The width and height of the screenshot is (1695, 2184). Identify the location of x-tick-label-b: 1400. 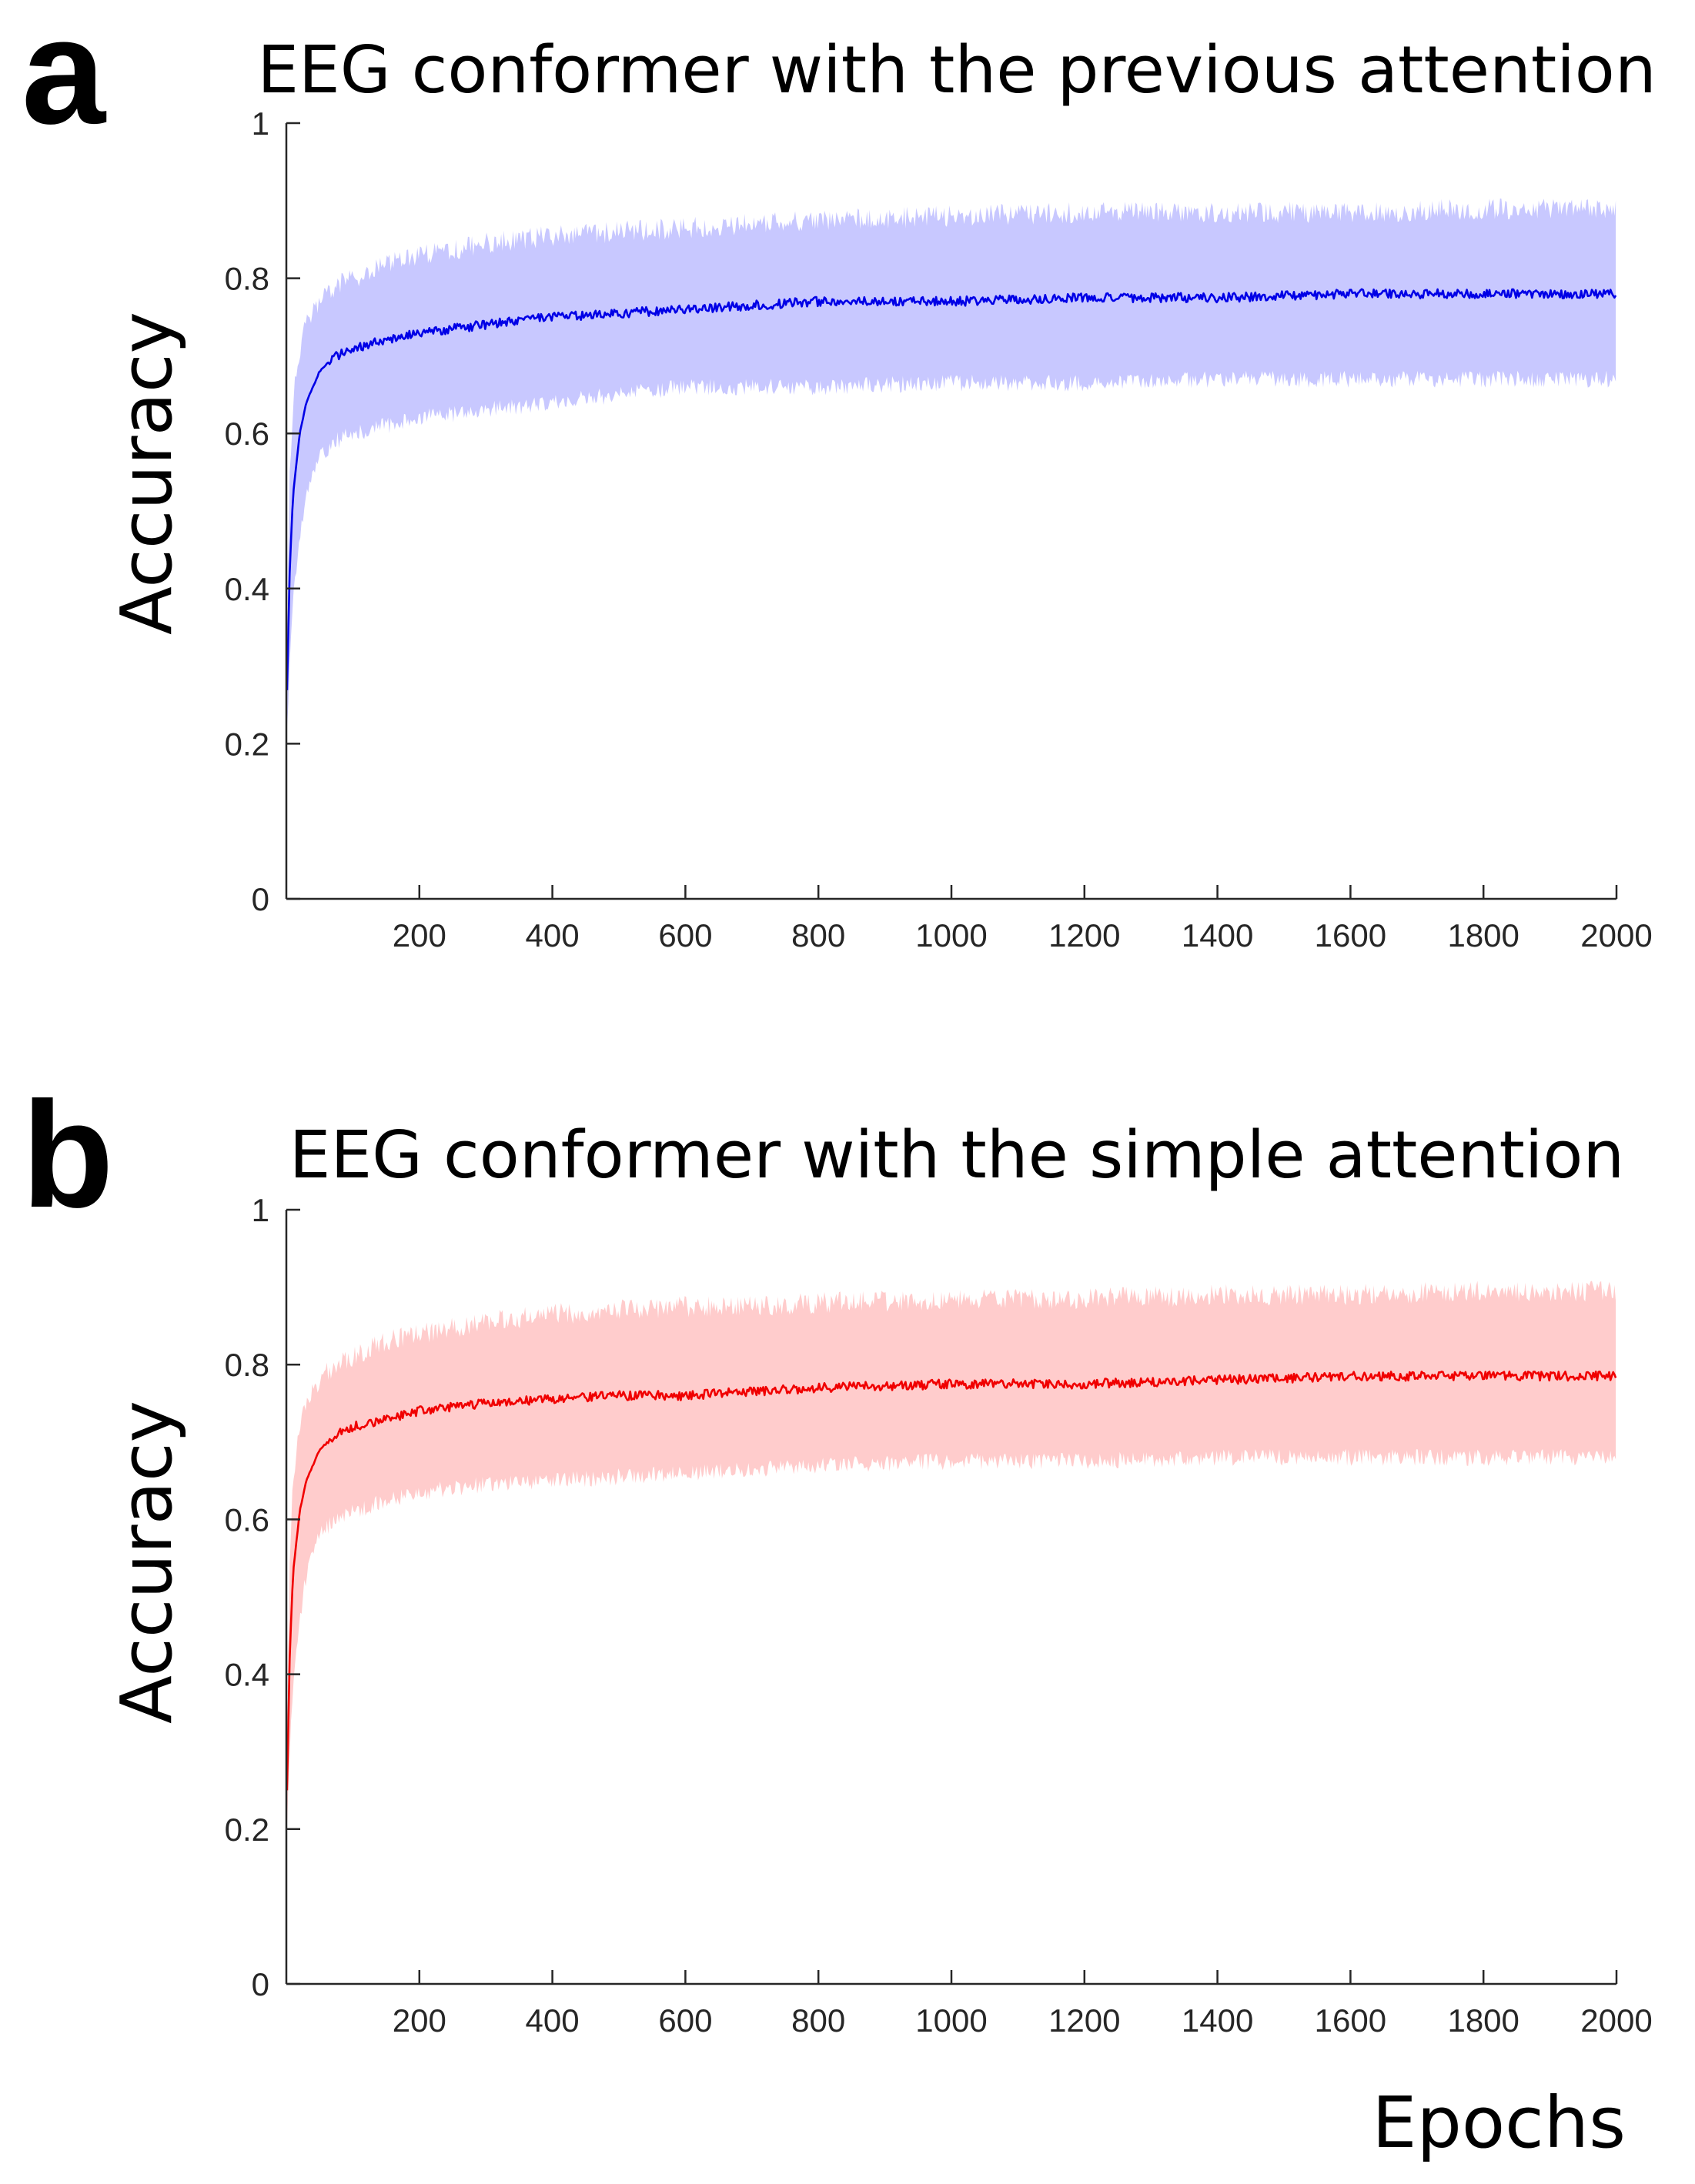
(1217, 2020).